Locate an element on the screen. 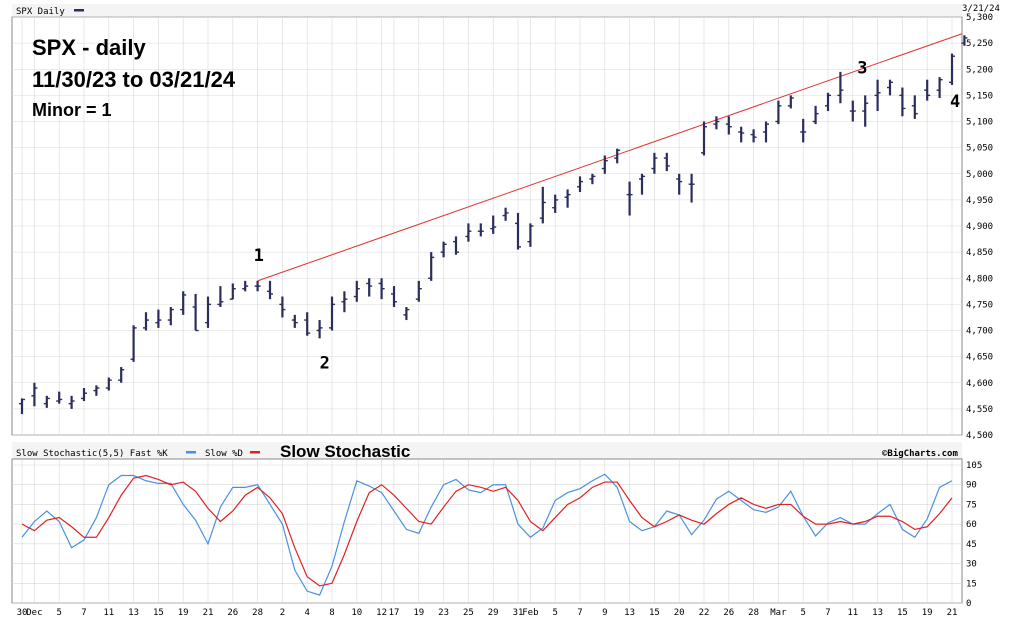  x-tick-label: 8 is located at coordinates (331, 613).